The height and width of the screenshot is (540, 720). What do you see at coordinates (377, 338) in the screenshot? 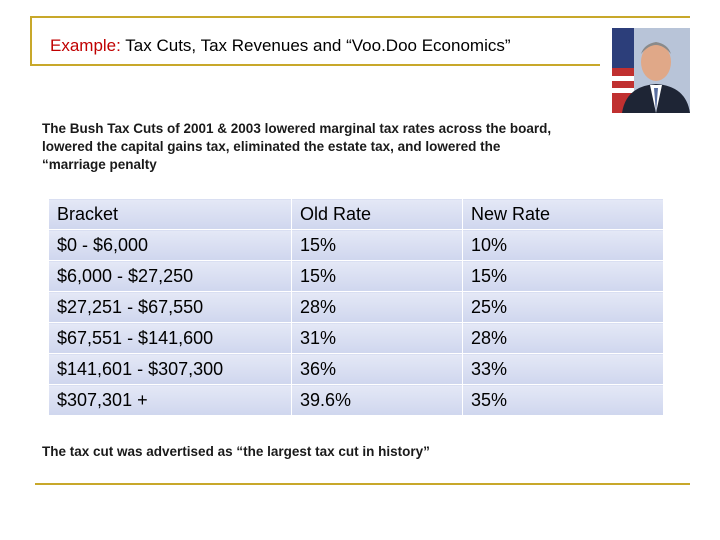
I see `table-cell: 31%` at bounding box center [377, 338].